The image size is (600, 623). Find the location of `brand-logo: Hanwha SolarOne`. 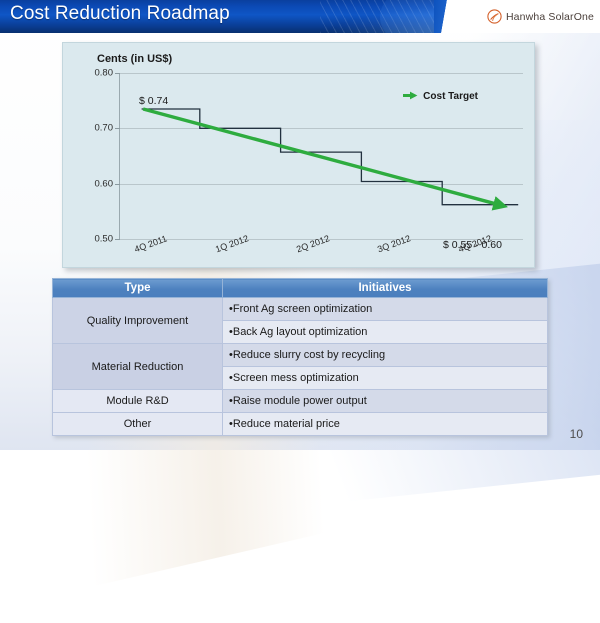

brand-logo: Hanwha SolarOne is located at coordinates (517, 16).